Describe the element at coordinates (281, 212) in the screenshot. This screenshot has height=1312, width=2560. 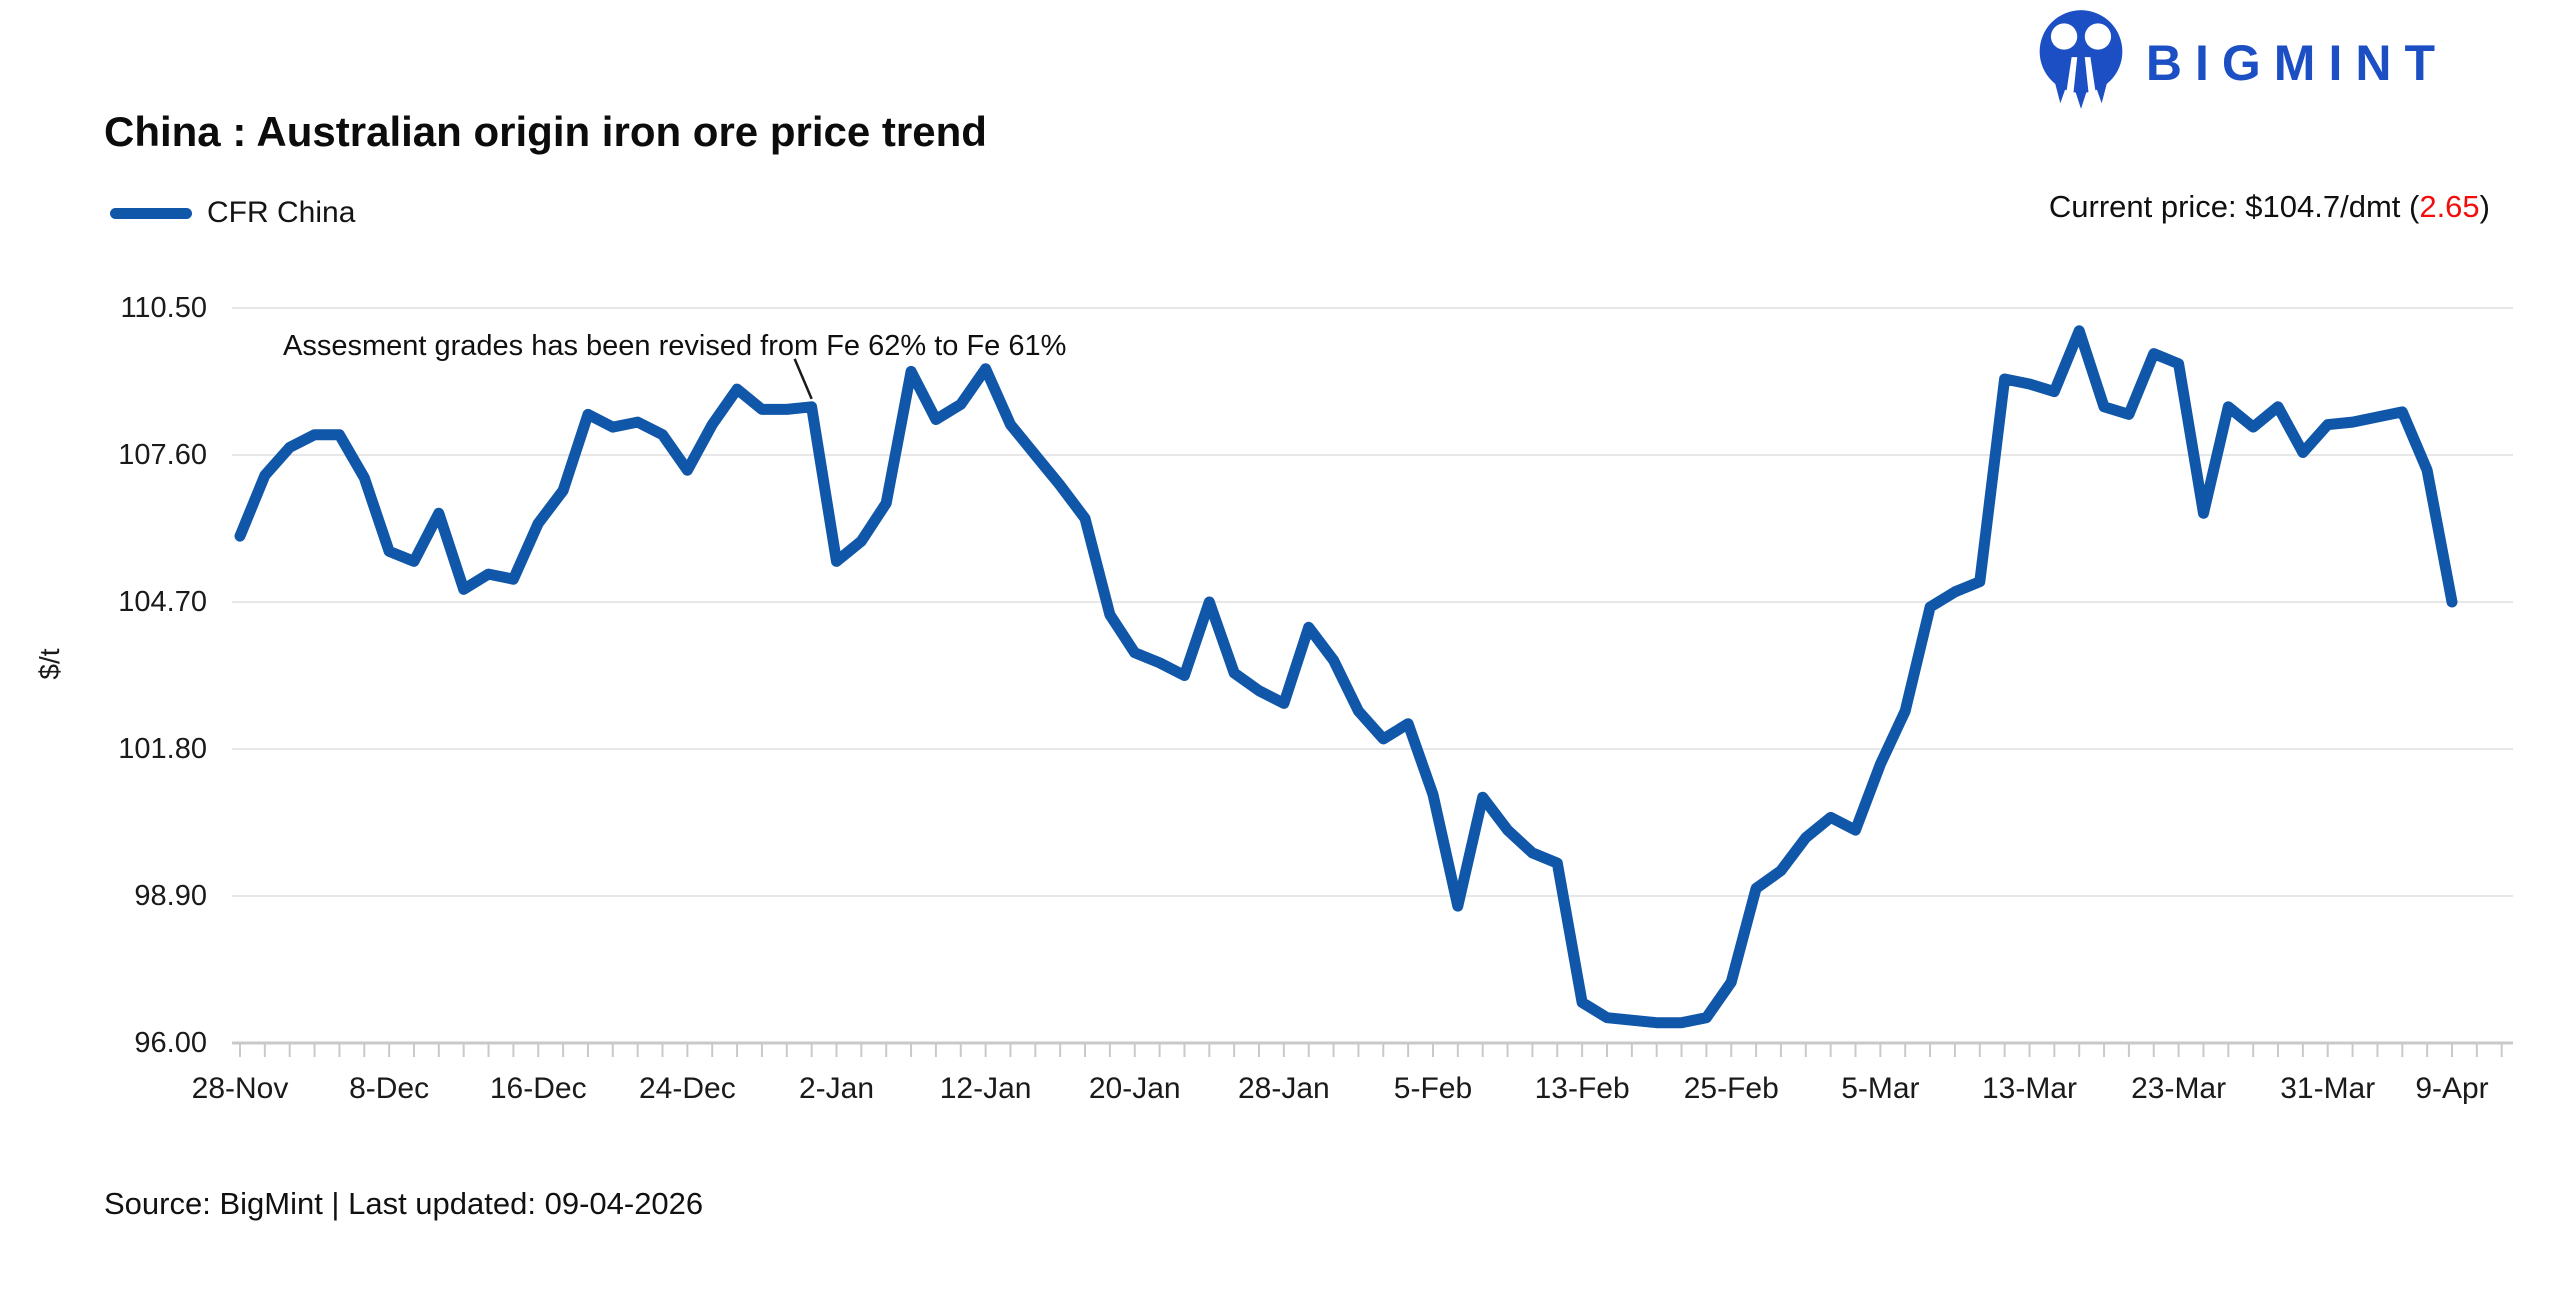
I see `legend-series-label: CFR China` at that location.